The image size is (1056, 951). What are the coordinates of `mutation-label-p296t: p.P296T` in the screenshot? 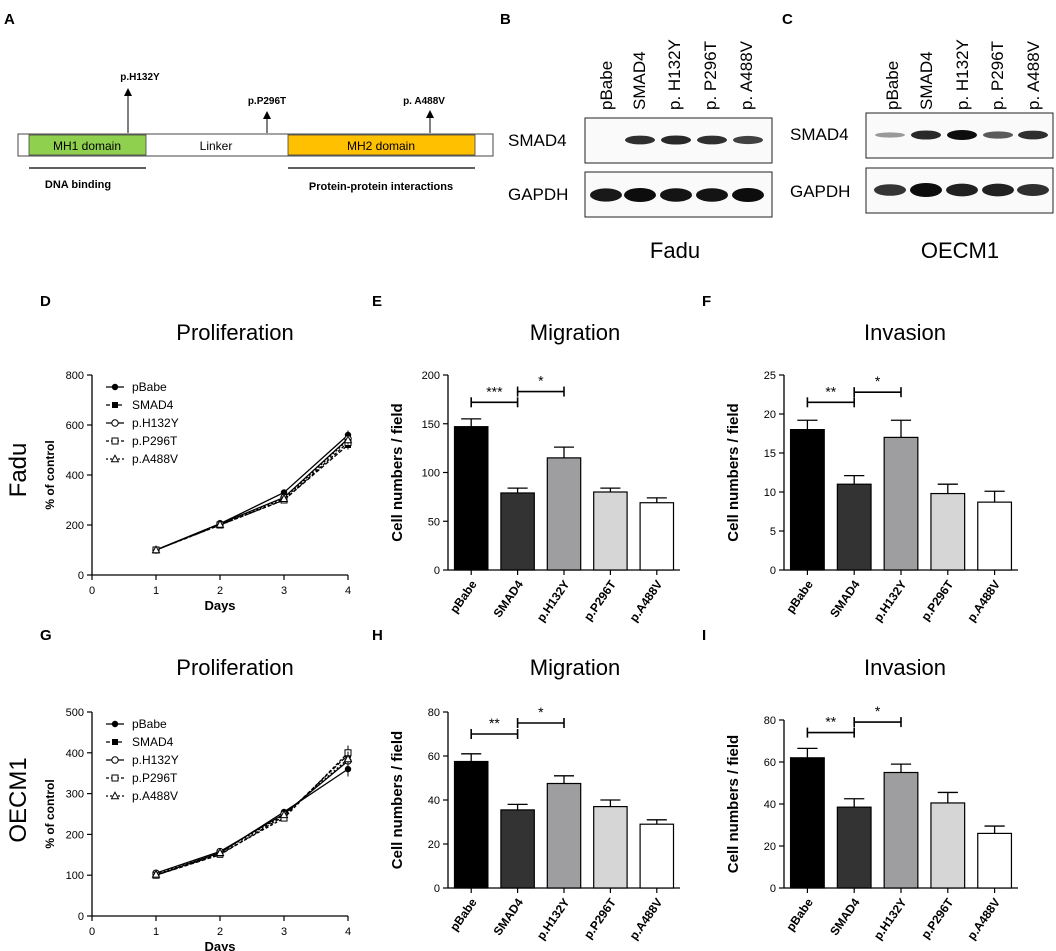 It's located at (267, 101).